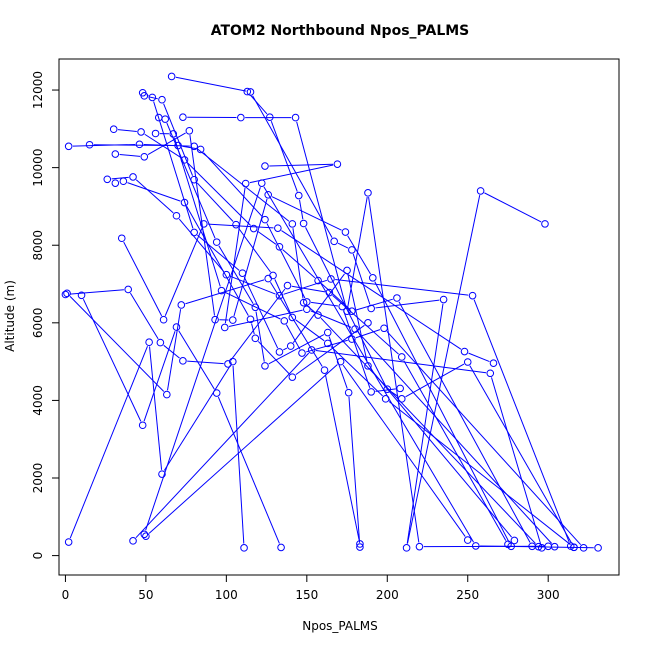  What do you see at coordinates (387, 595) in the screenshot?
I see `x-tick-label: 200` at bounding box center [387, 595].